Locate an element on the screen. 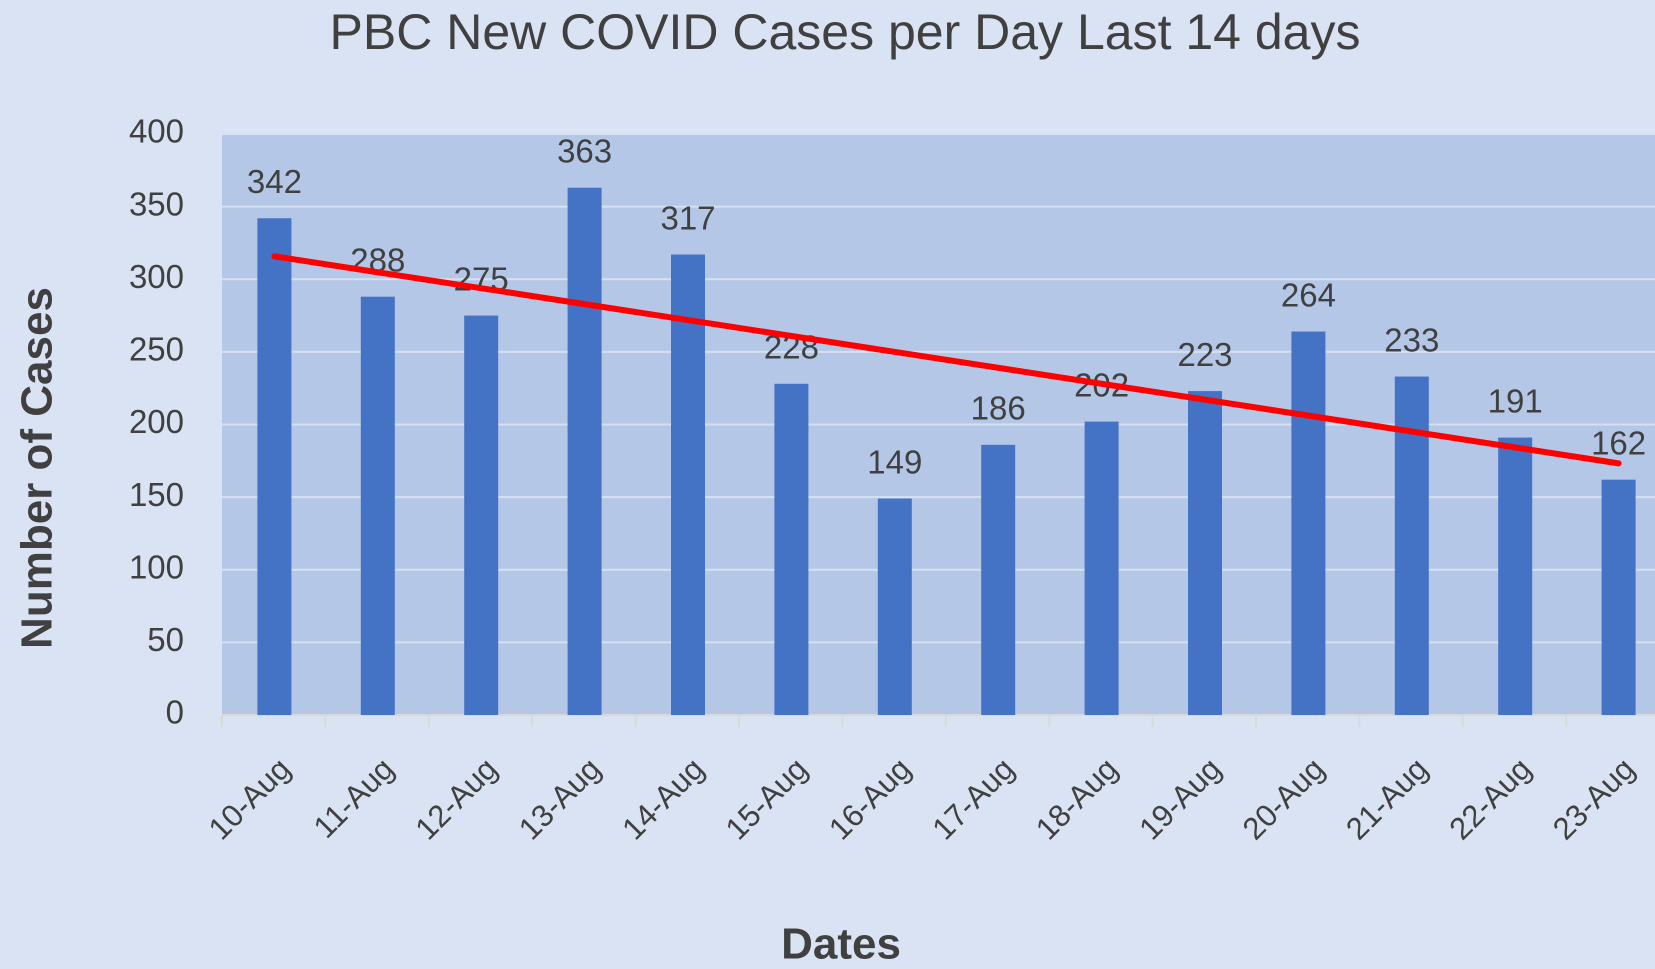 Image resolution: width=1655 pixels, height=969 pixels. data-label: 186 is located at coordinates (998, 408).